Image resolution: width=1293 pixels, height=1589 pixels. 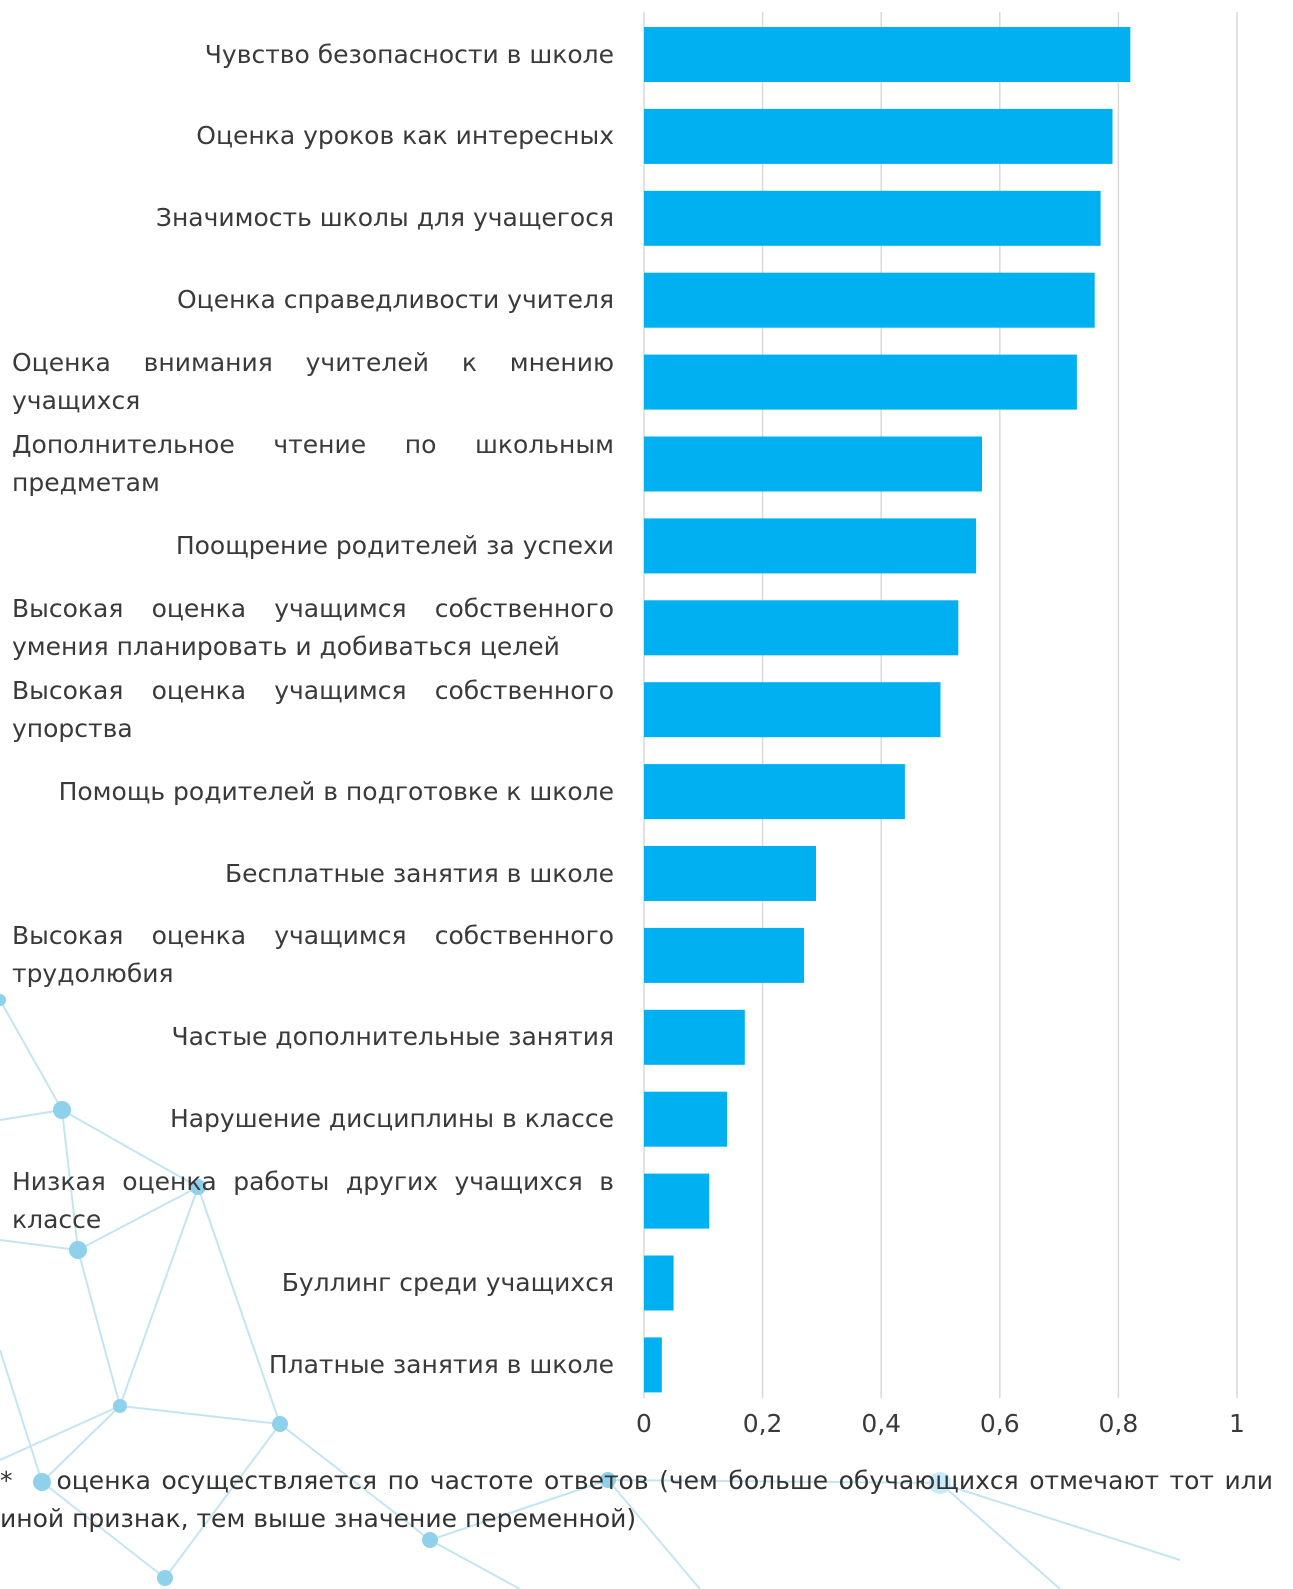 I want to click on x-tick-label: 0, so click(x=644, y=1423).